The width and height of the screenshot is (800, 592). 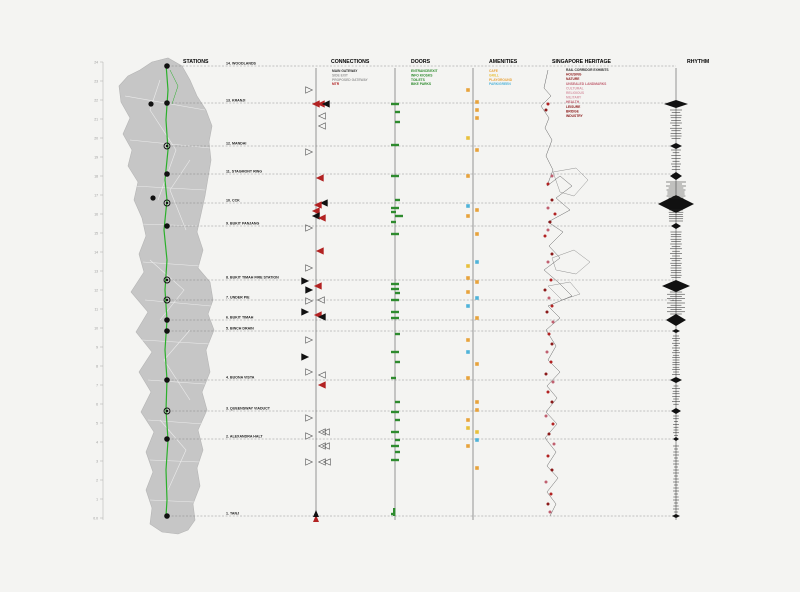 I want to click on station-label: 1. TANJ, so click(x=232, y=514).